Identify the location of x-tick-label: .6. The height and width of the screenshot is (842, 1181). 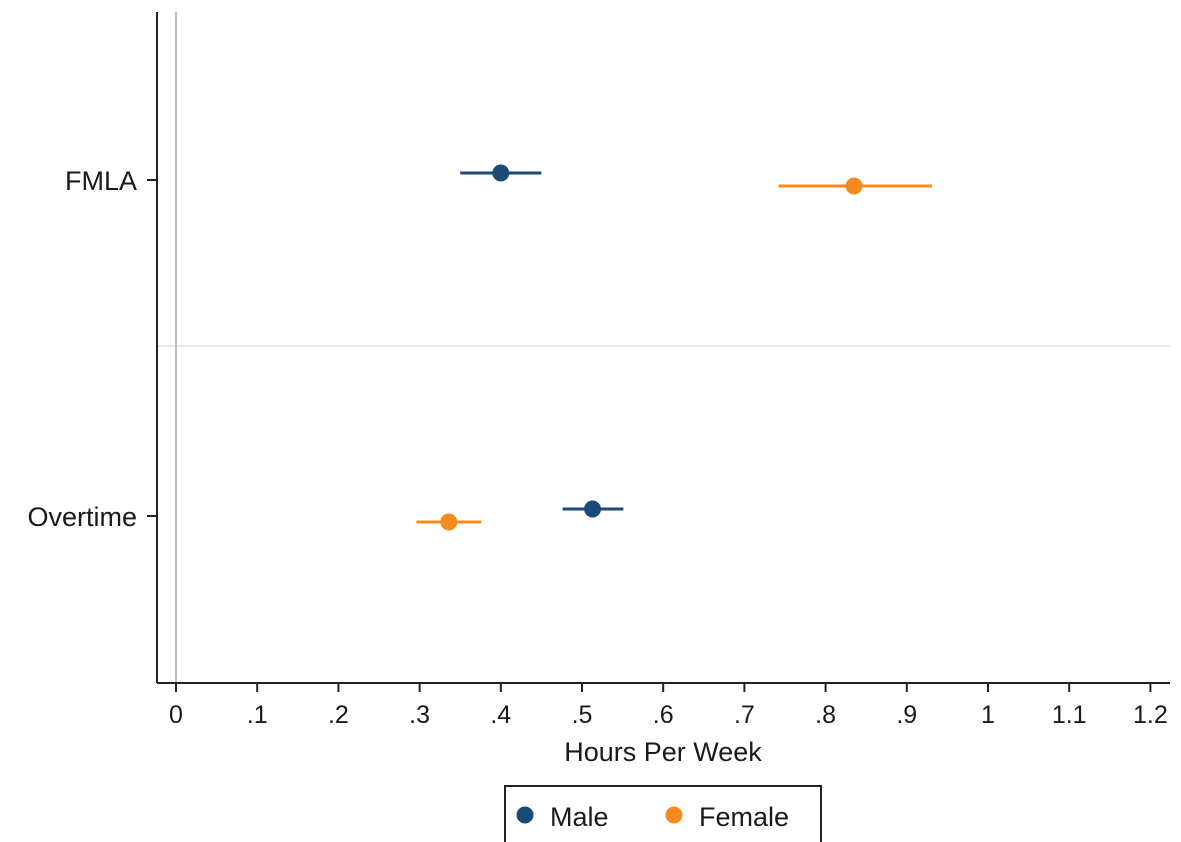
(663, 715).